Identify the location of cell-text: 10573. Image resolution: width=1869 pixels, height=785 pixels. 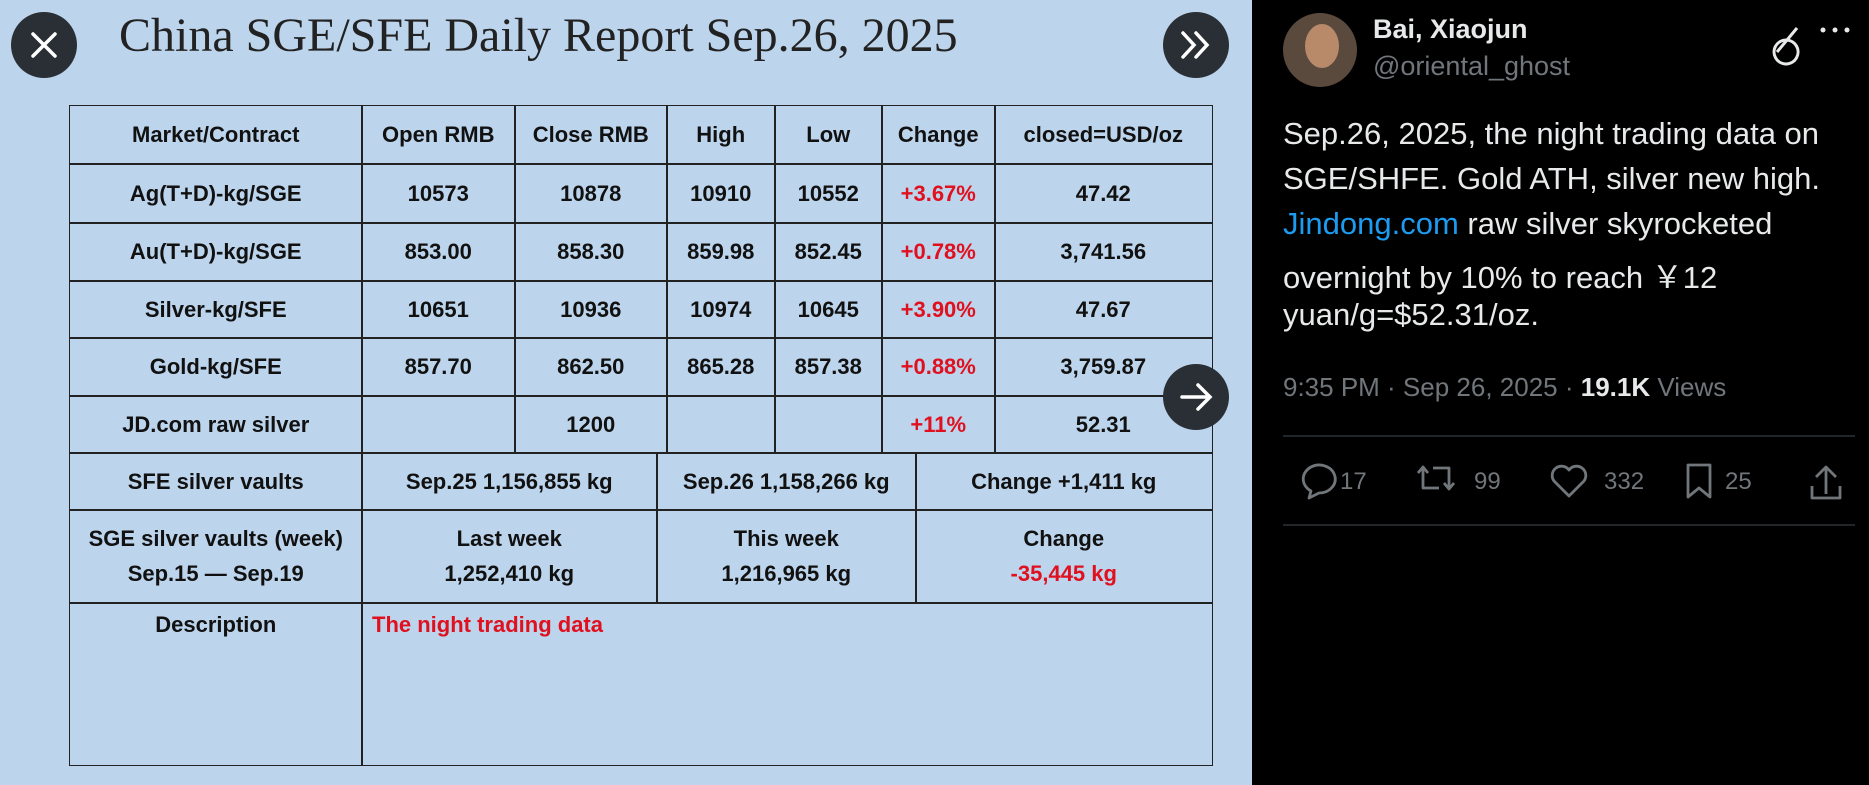
(438, 193).